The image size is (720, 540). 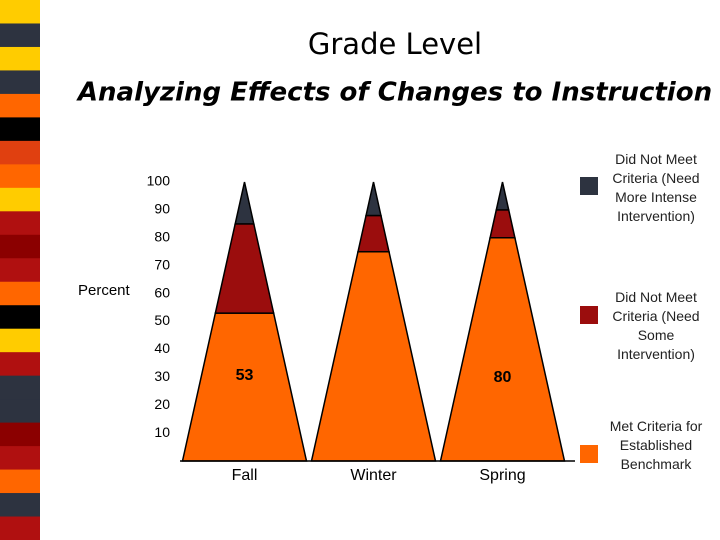 What do you see at coordinates (502, 475) in the screenshot?
I see `x-tick-label: Spring` at bounding box center [502, 475].